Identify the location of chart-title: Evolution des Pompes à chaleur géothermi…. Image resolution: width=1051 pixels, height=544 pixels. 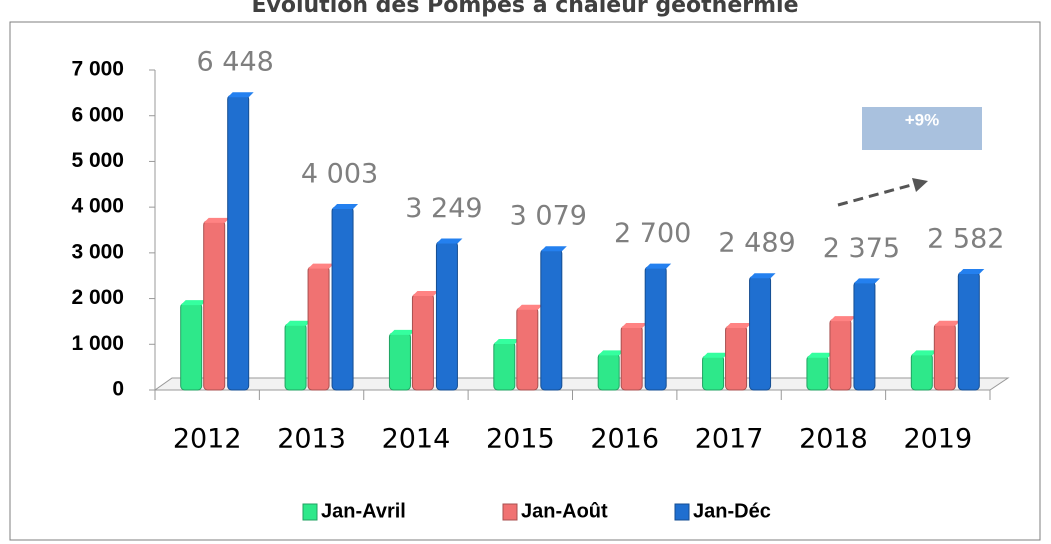
(525, 9).